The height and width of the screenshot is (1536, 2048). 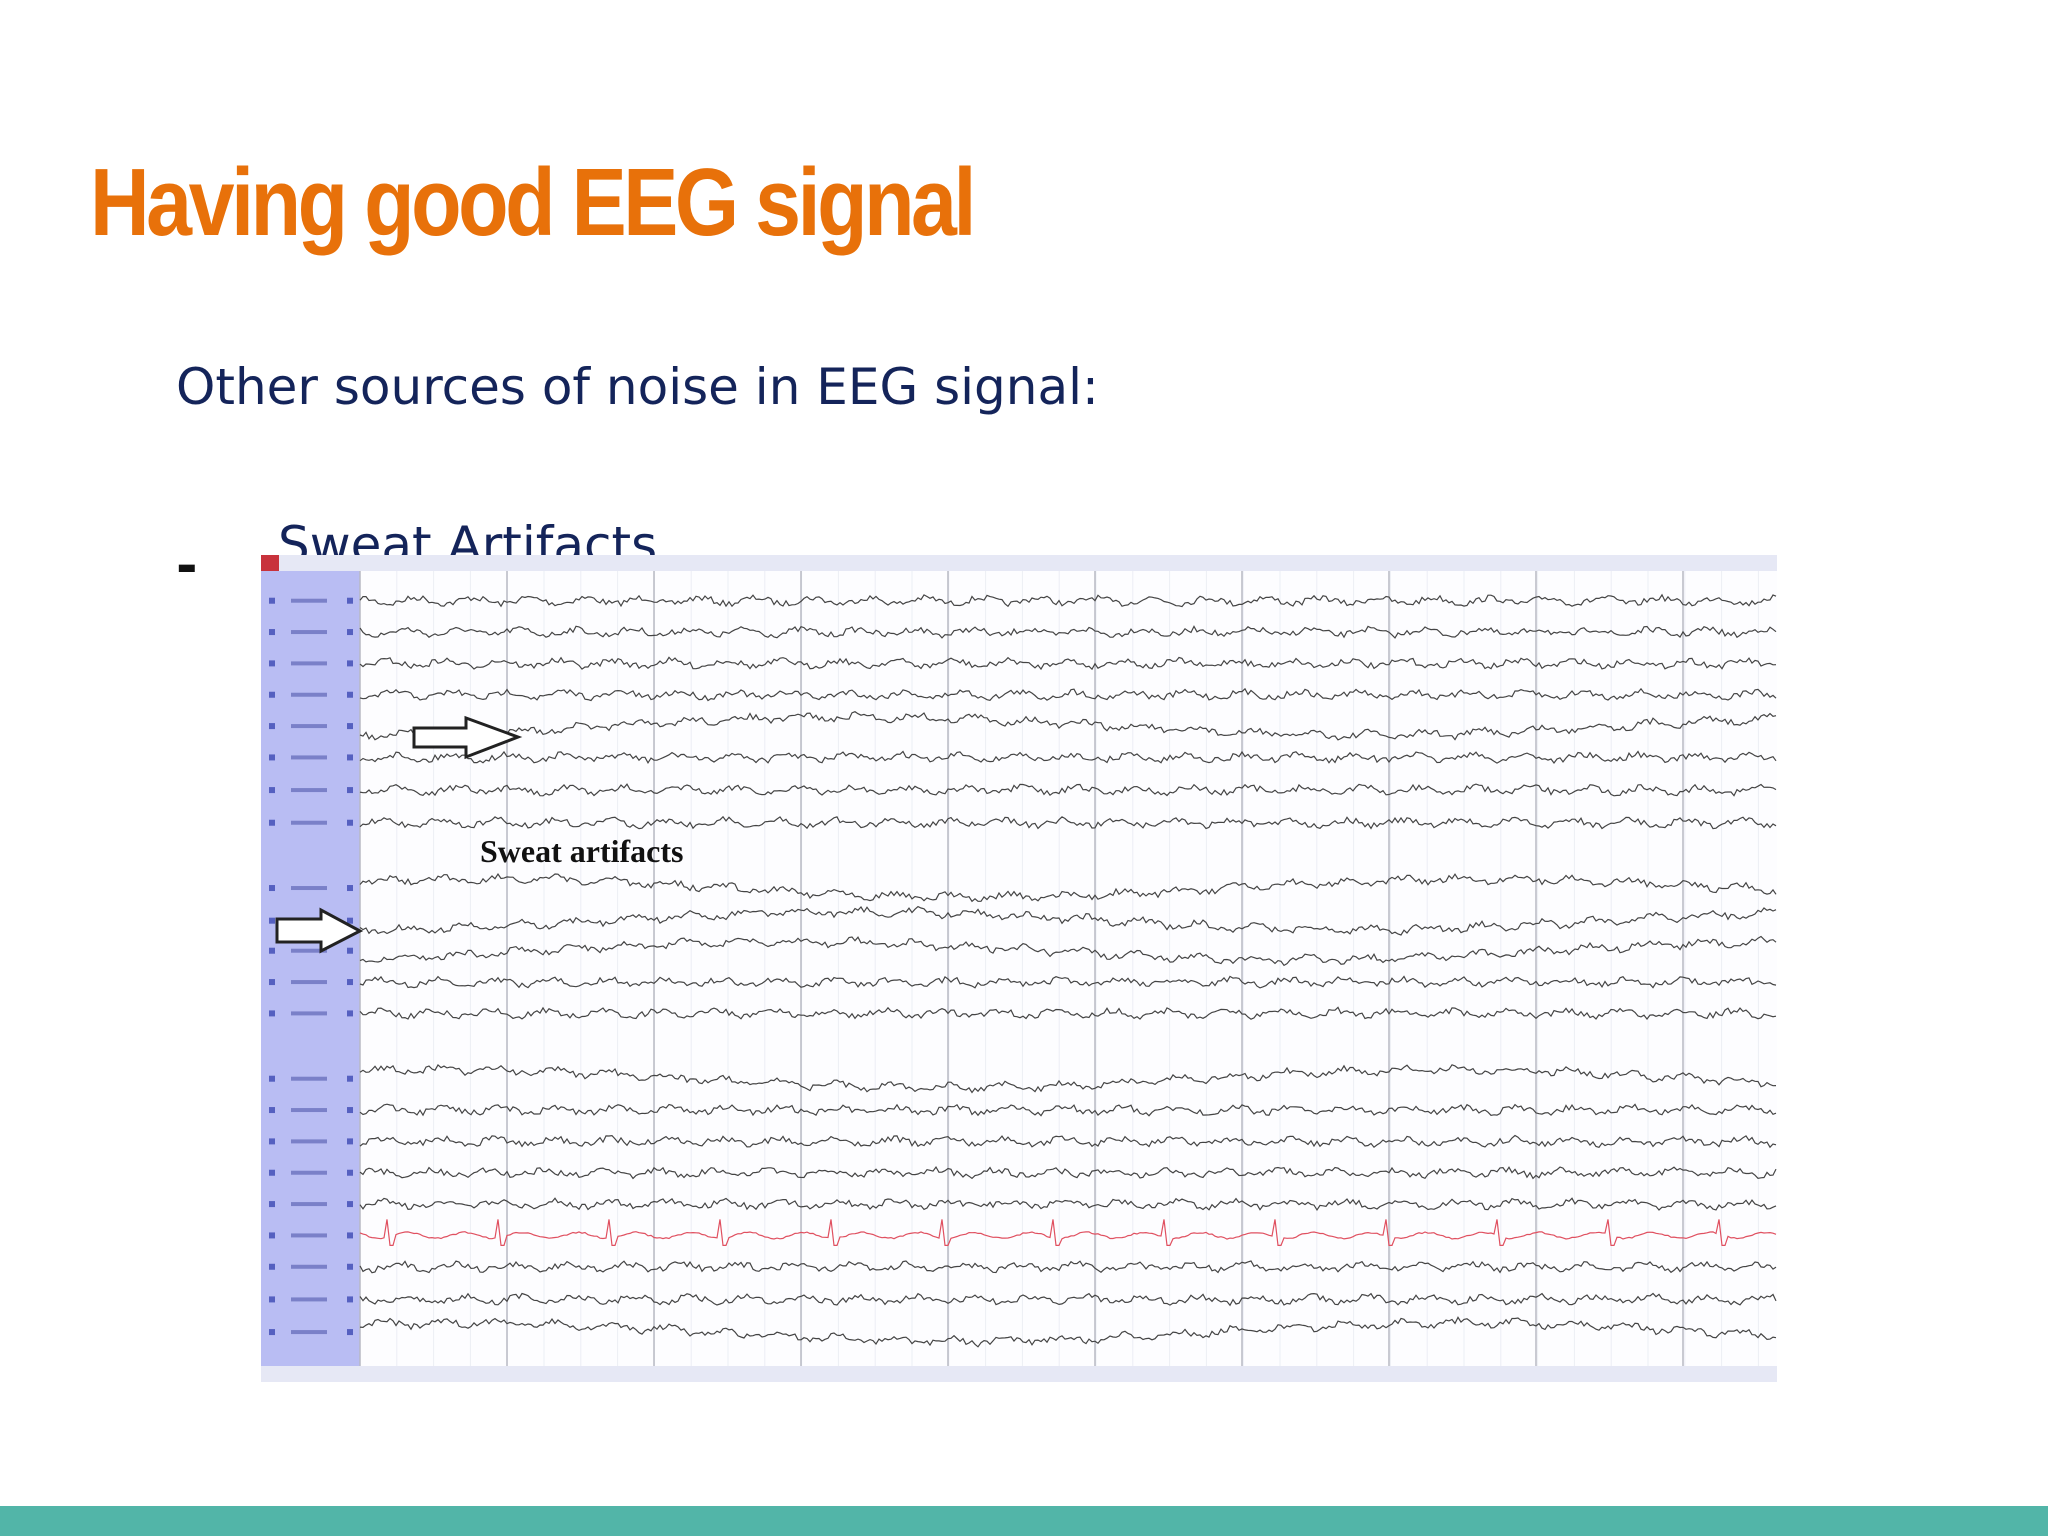 I want to click on slide-title: Having good EEG signal, so click(x=533, y=202).